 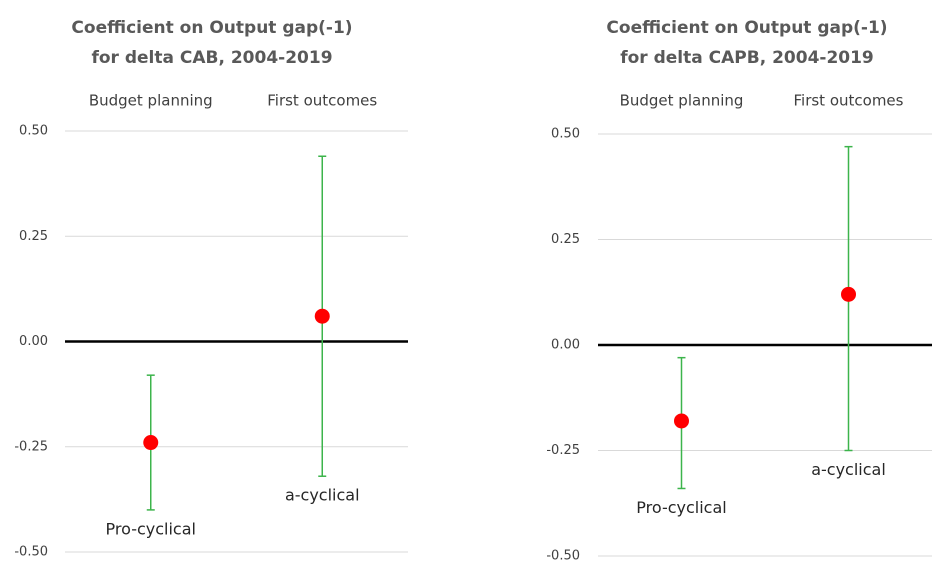 What do you see at coordinates (747, 58) in the screenshot?
I see `chart-title: for delta CAPB, 2004-2019` at bounding box center [747, 58].